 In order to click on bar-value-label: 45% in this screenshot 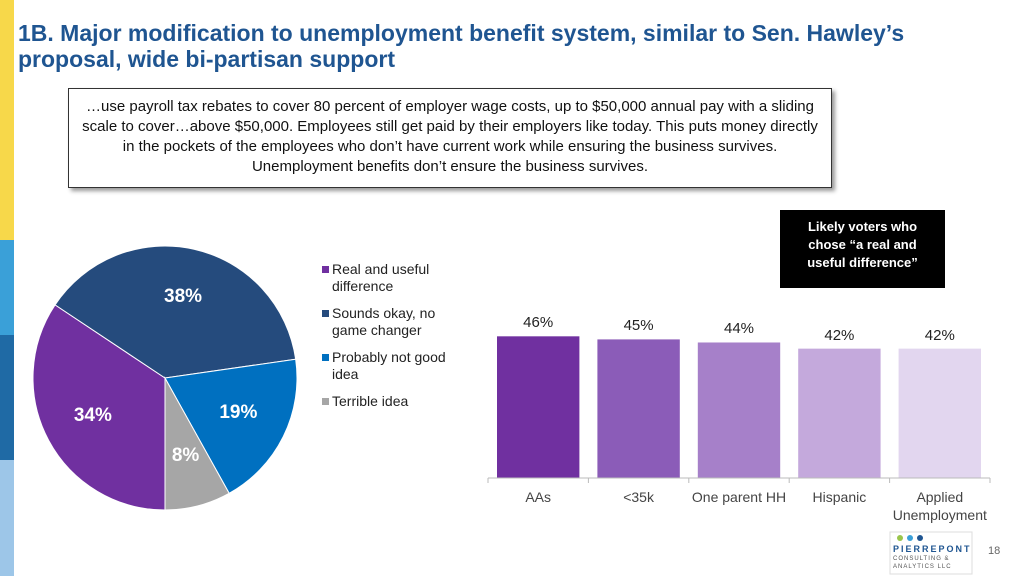, I will do `click(638, 326)`.